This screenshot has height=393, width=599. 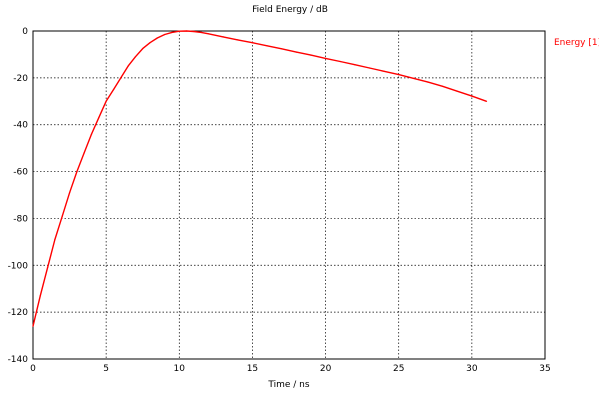 What do you see at coordinates (20, 219) in the screenshot?
I see `y-tick-label: -80` at bounding box center [20, 219].